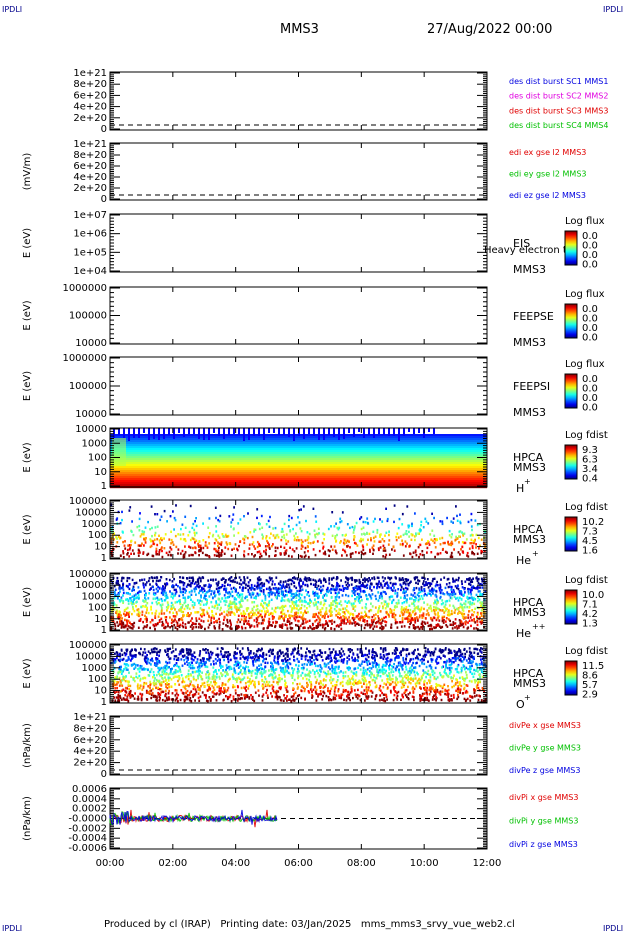  I want to click on spacecraft-label: MMS3, so click(529, 539).